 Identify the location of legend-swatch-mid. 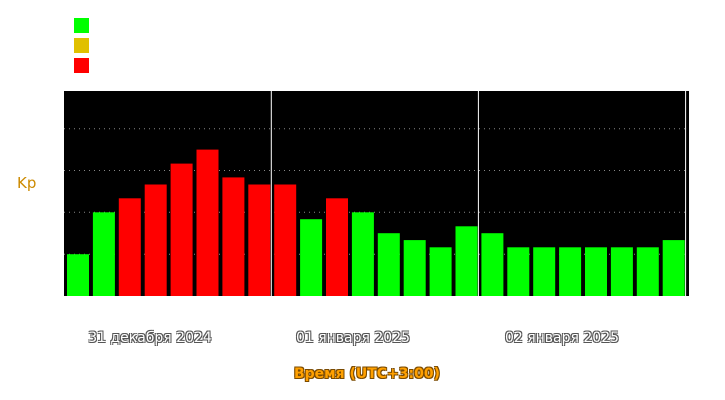
(81, 45).